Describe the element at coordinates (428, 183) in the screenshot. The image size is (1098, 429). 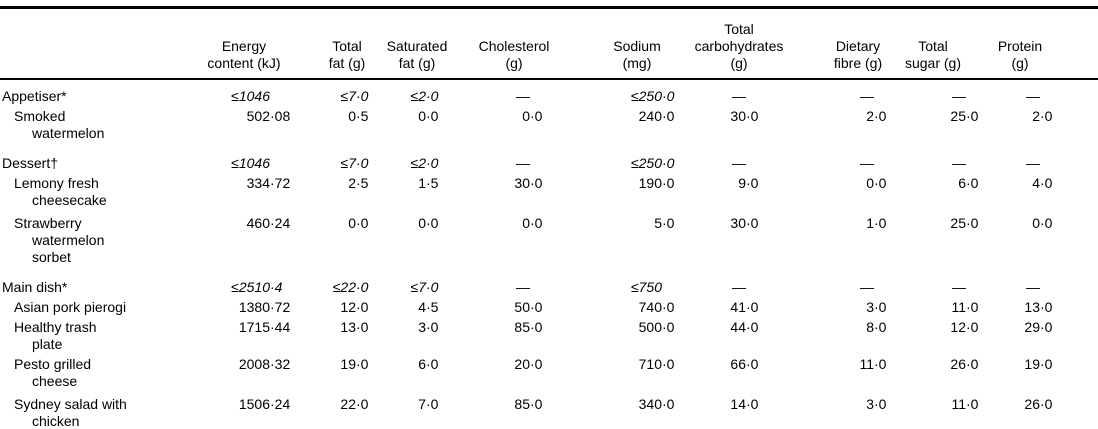
I see `cell-saturated-fat: 1·5` at that location.